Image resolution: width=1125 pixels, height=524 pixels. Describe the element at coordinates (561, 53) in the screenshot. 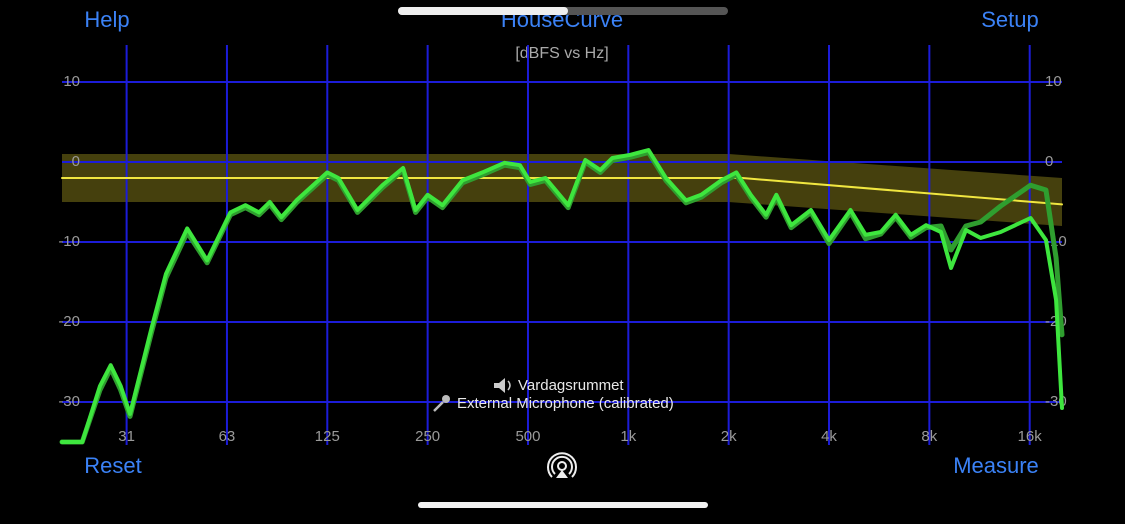

I see `chart-subtitle: [dBFS vs Hz]` at that location.